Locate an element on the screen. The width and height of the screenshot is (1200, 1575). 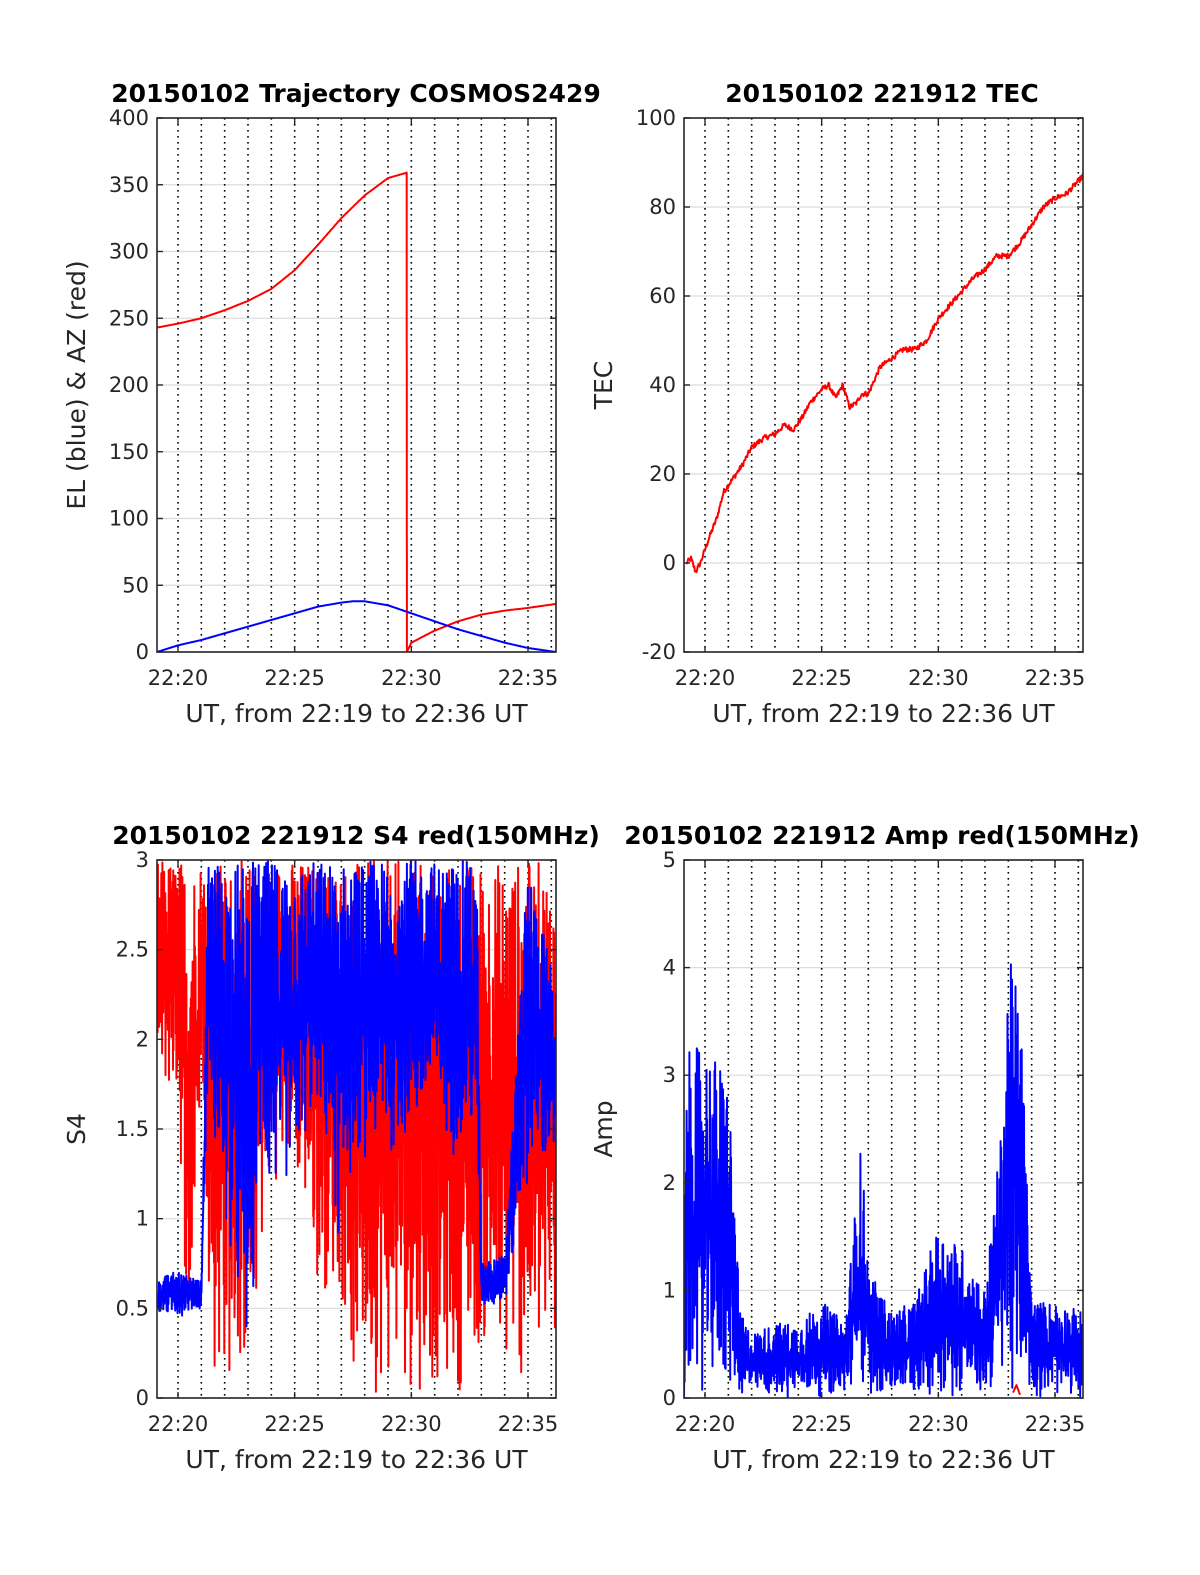
y-axis-label: S4 is located at coordinates (76, 1129).